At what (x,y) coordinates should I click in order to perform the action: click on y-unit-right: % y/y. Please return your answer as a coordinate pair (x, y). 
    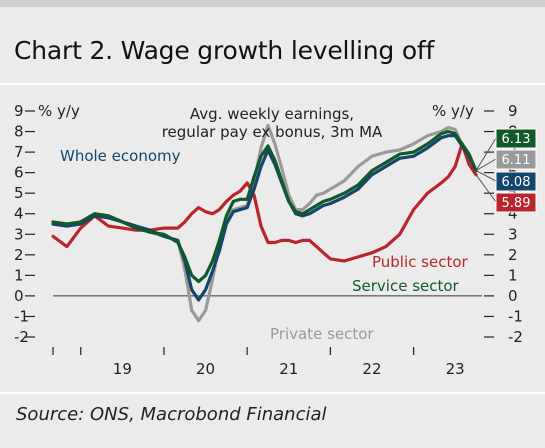
    Looking at the image, I should click on (453, 111).